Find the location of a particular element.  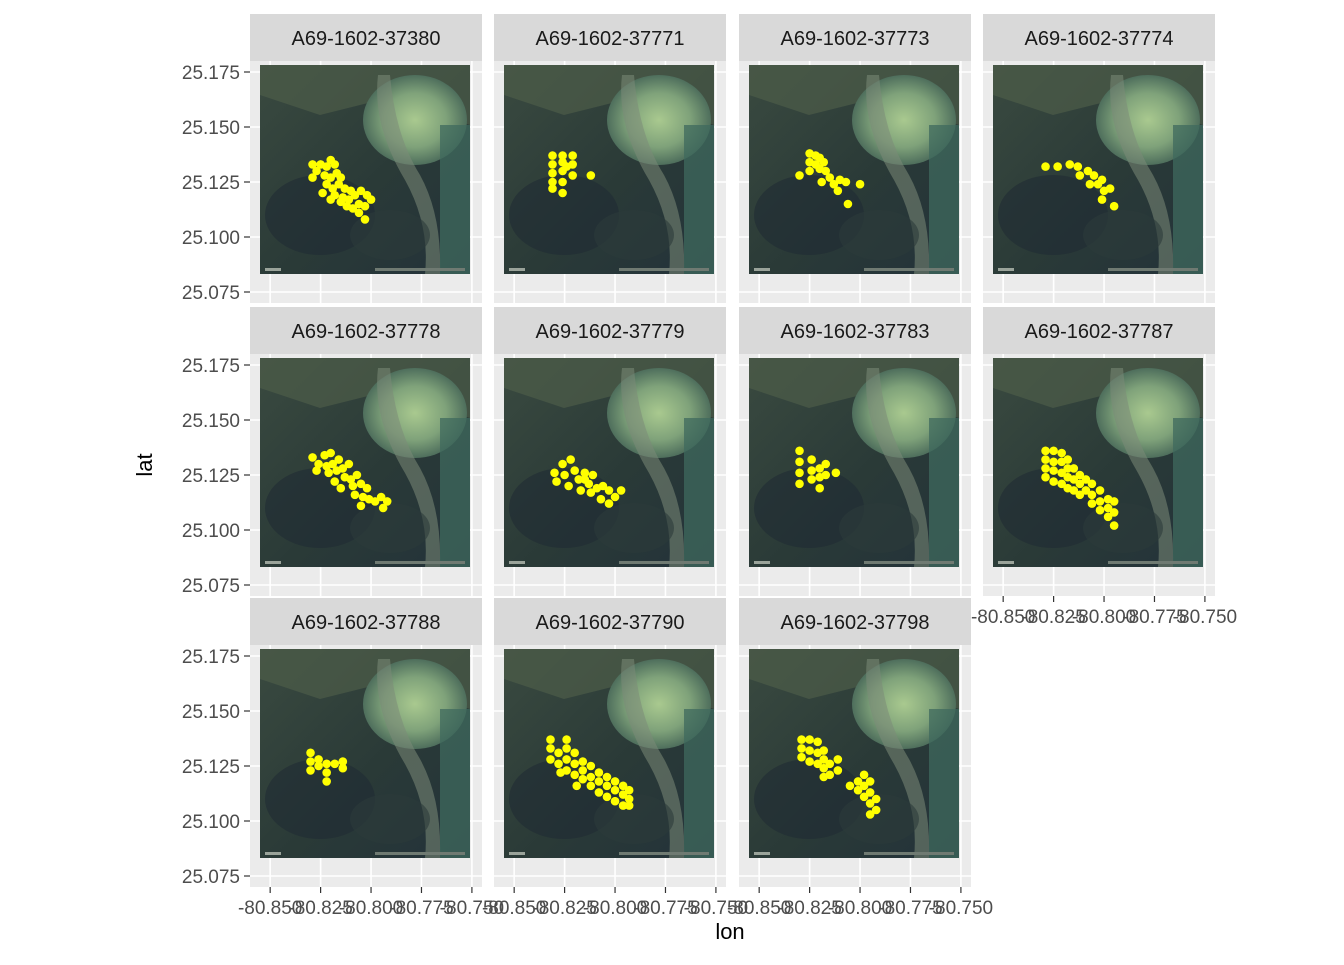

y-tick-label: 25.175 is located at coordinates (211, 366).